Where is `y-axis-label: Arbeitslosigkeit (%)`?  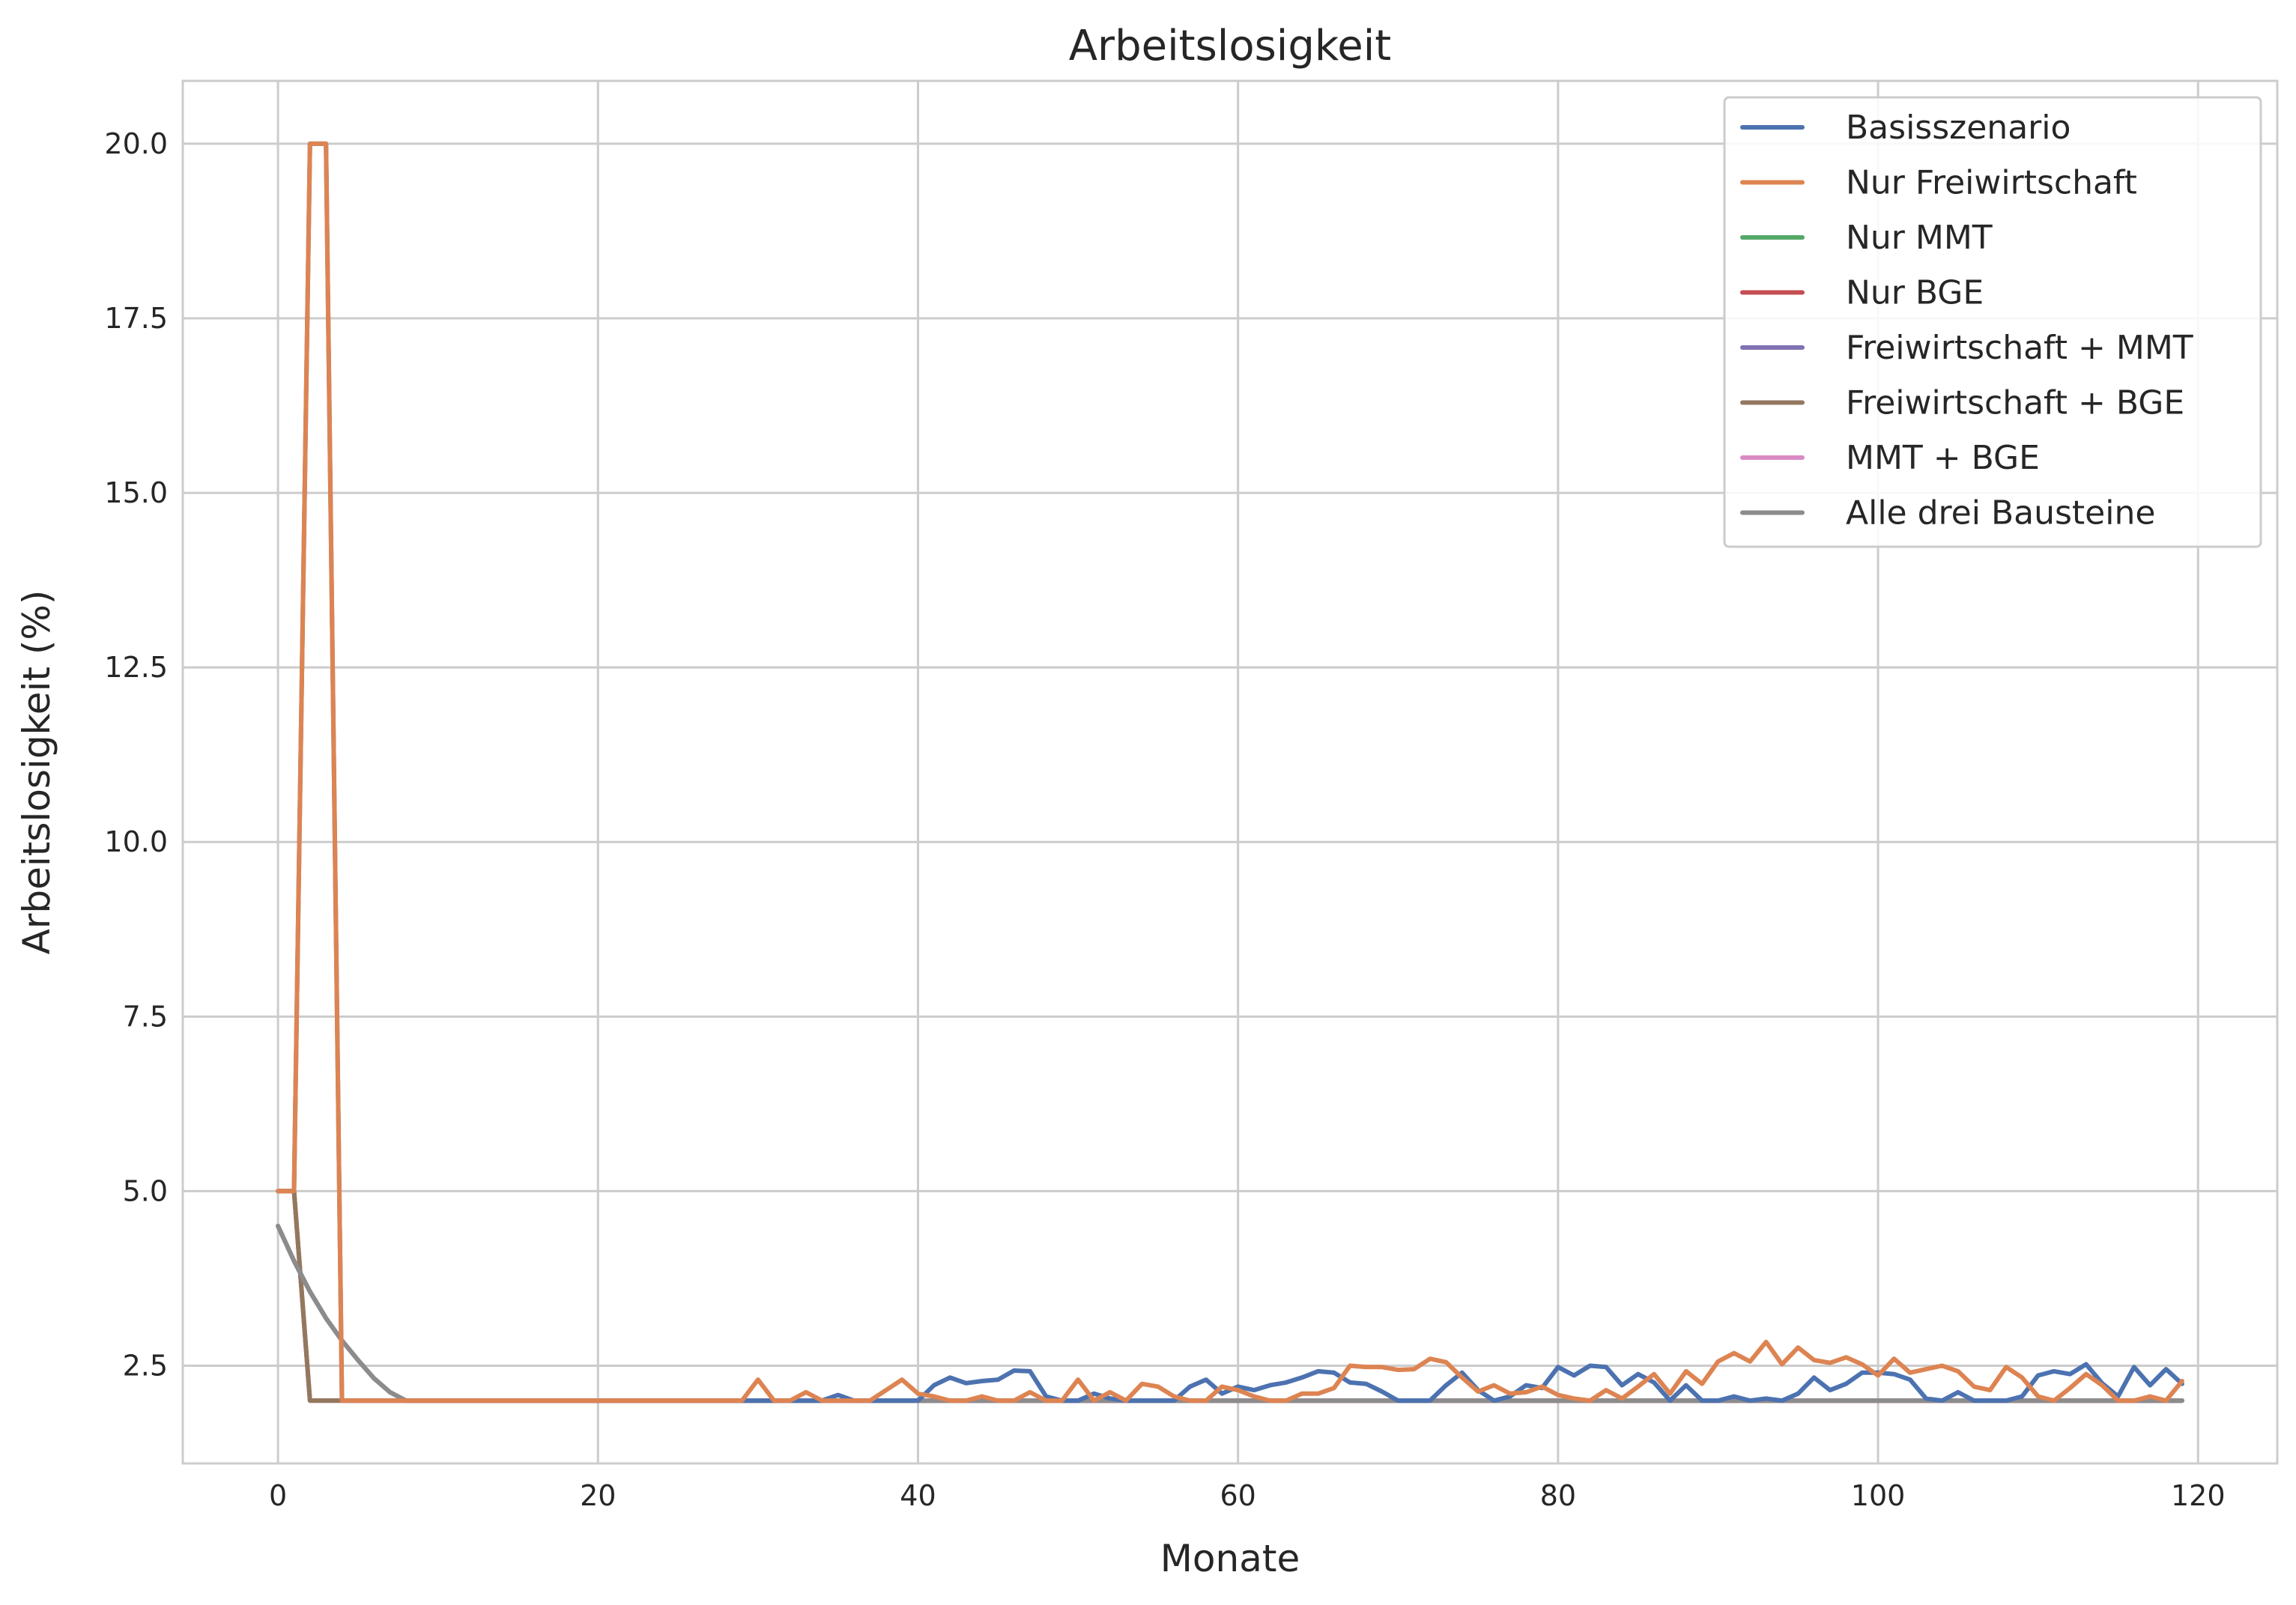
y-axis-label: Arbeitslosigkeit (%) is located at coordinates (36, 772).